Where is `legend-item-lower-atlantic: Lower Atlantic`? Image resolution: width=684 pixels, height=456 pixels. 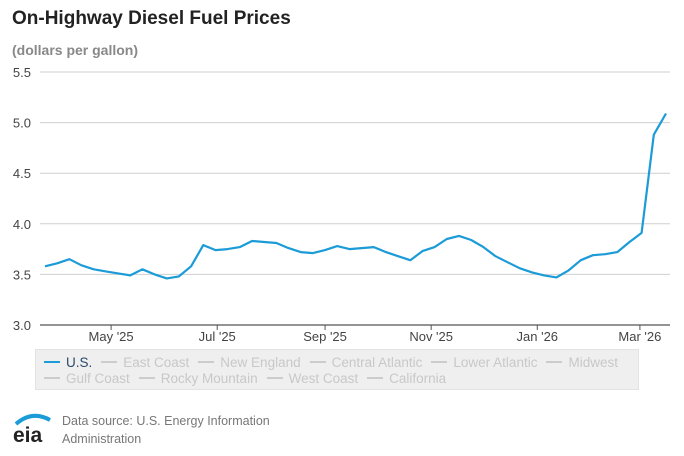
legend-item-lower-atlantic: Lower Atlantic is located at coordinates (484, 362).